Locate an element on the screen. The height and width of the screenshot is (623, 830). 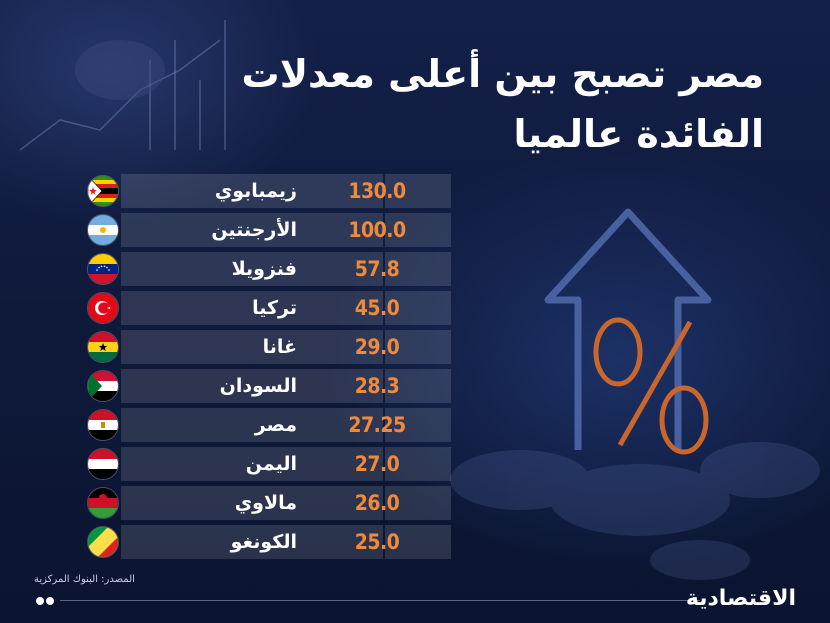
table-row: مالاوي 26.0 is located at coordinates (265, 503).